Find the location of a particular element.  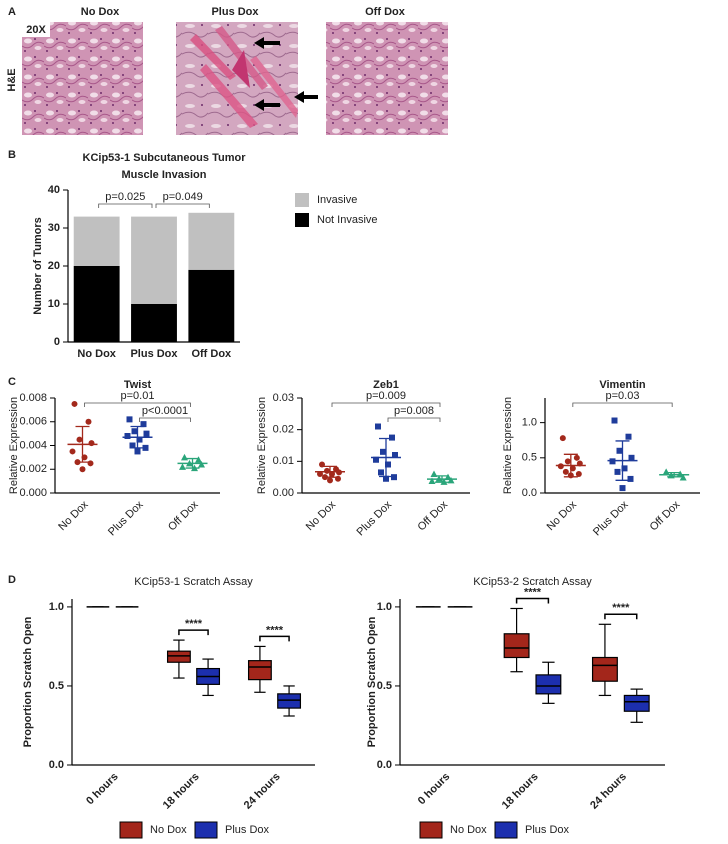

y-tick-label: 10 is located at coordinates (54, 304).